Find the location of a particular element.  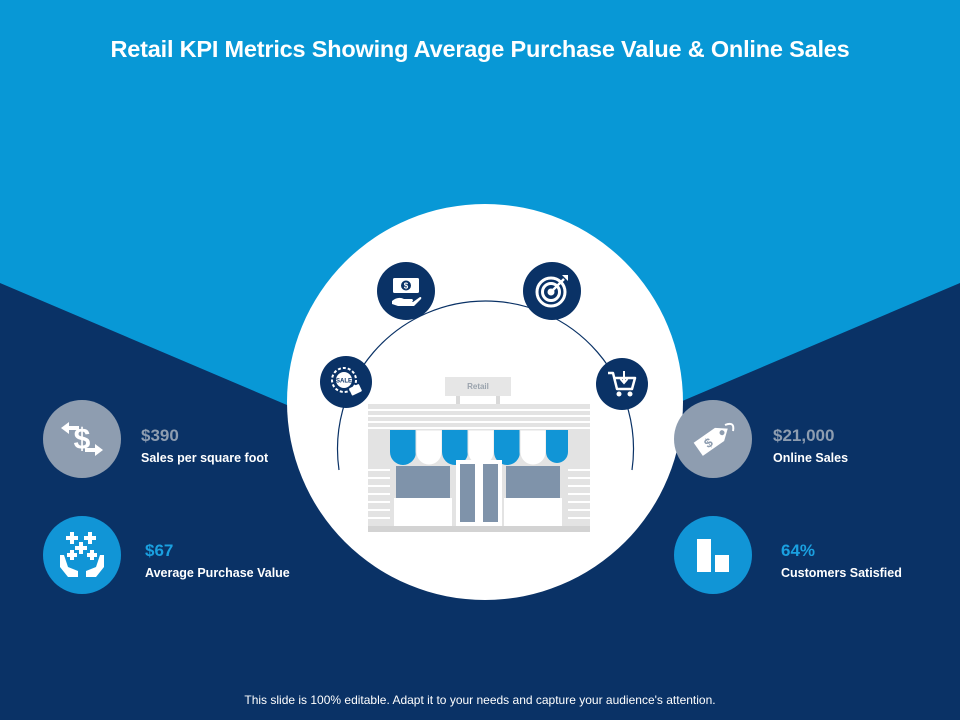

kpi-label-customers-satisfied: Customers Satisfied is located at coordinates (841, 573).